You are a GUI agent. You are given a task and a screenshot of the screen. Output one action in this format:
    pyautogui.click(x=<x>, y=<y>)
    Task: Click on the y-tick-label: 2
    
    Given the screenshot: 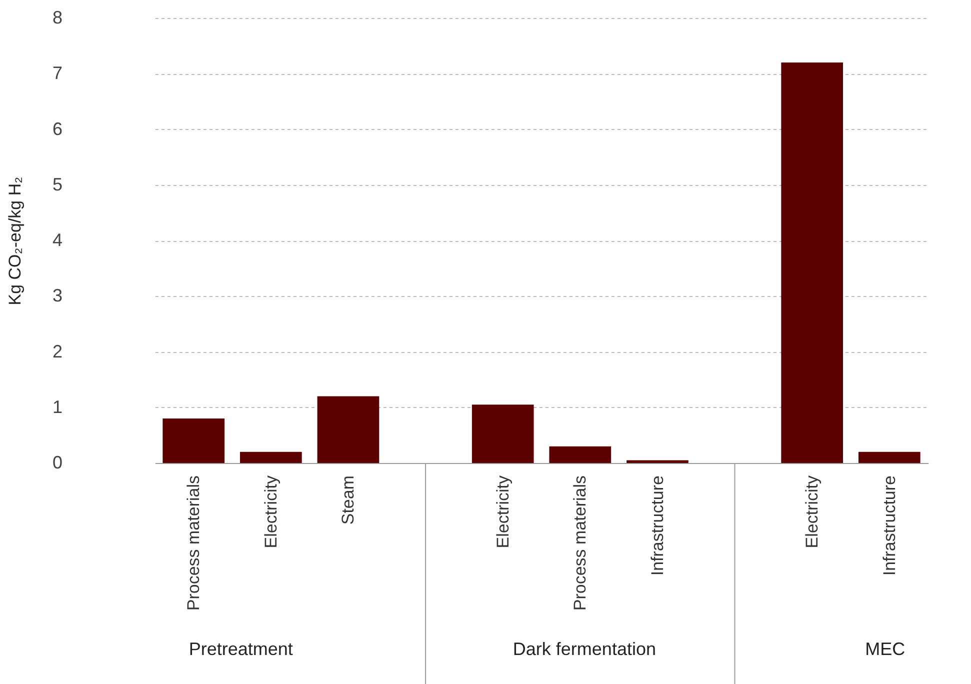 What is the action you would take?
    pyautogui.click(x=57, y=351)
    